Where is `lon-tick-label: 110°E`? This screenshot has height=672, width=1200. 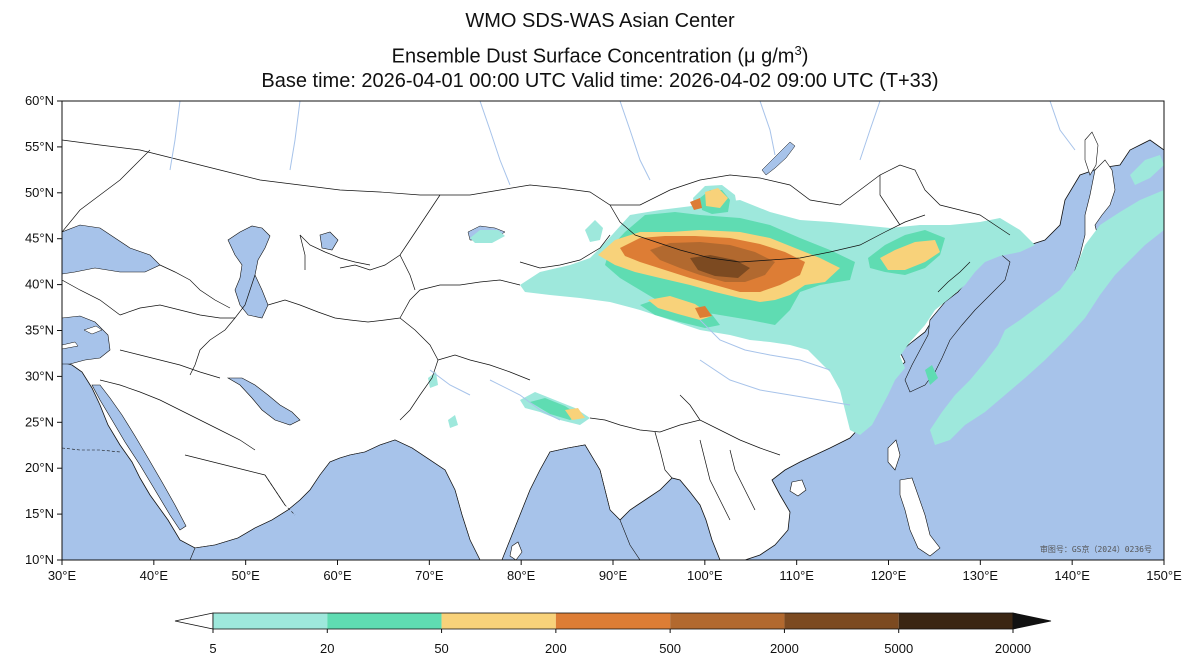
lon-tick-label: 110°E is located at coordinates (796, 575).